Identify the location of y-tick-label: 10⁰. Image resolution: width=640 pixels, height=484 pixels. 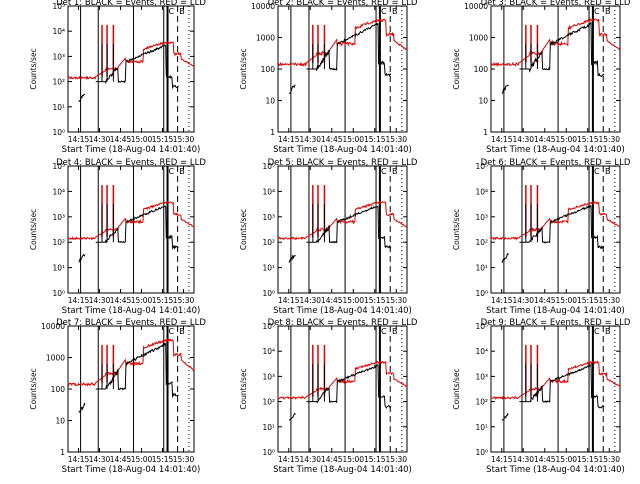
(268, 452).